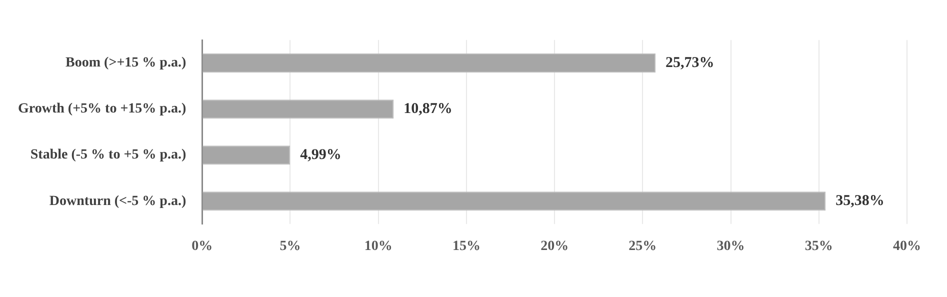  What do you see at coordinates (860, 201) in the screenshot?
I see `data-label: 35,38%` at bounding box center [860, 201].